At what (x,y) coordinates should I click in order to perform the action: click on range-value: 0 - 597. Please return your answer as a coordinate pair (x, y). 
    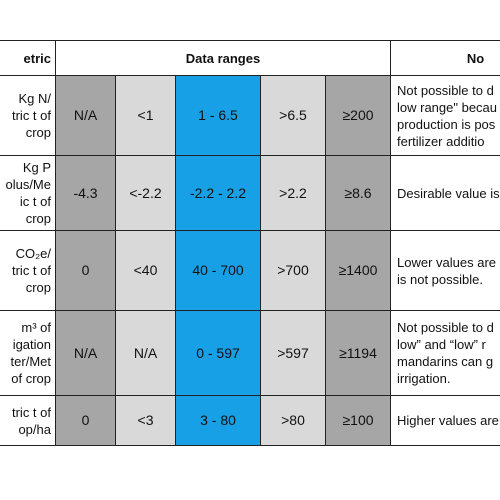
    Looking at the image, I should click on (218, 352).